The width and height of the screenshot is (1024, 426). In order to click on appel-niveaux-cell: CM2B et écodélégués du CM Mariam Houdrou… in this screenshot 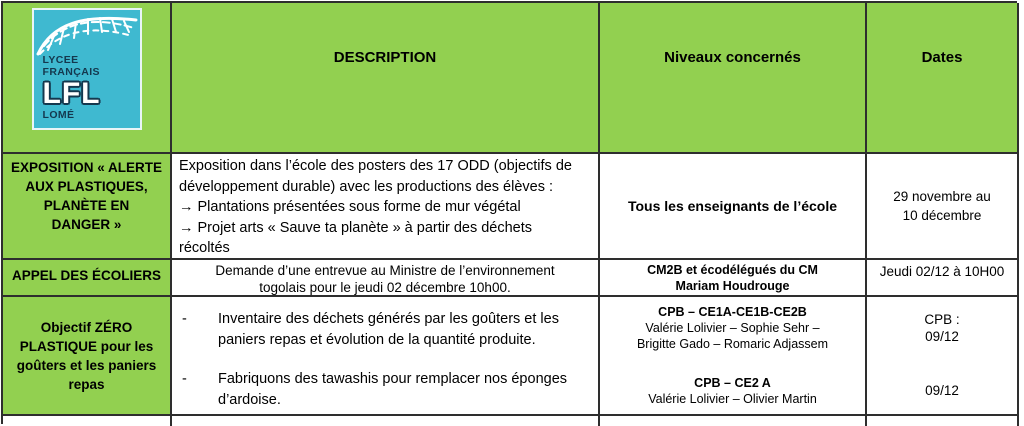, I will do `click(733, 278)`.